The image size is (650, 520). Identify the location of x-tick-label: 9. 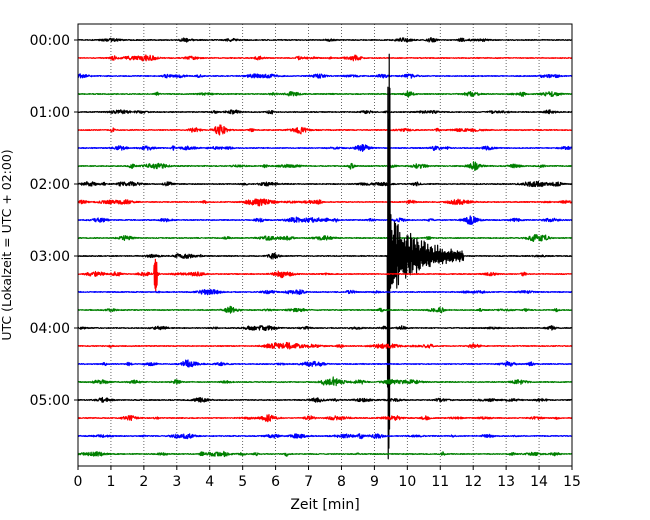
(374, 482).